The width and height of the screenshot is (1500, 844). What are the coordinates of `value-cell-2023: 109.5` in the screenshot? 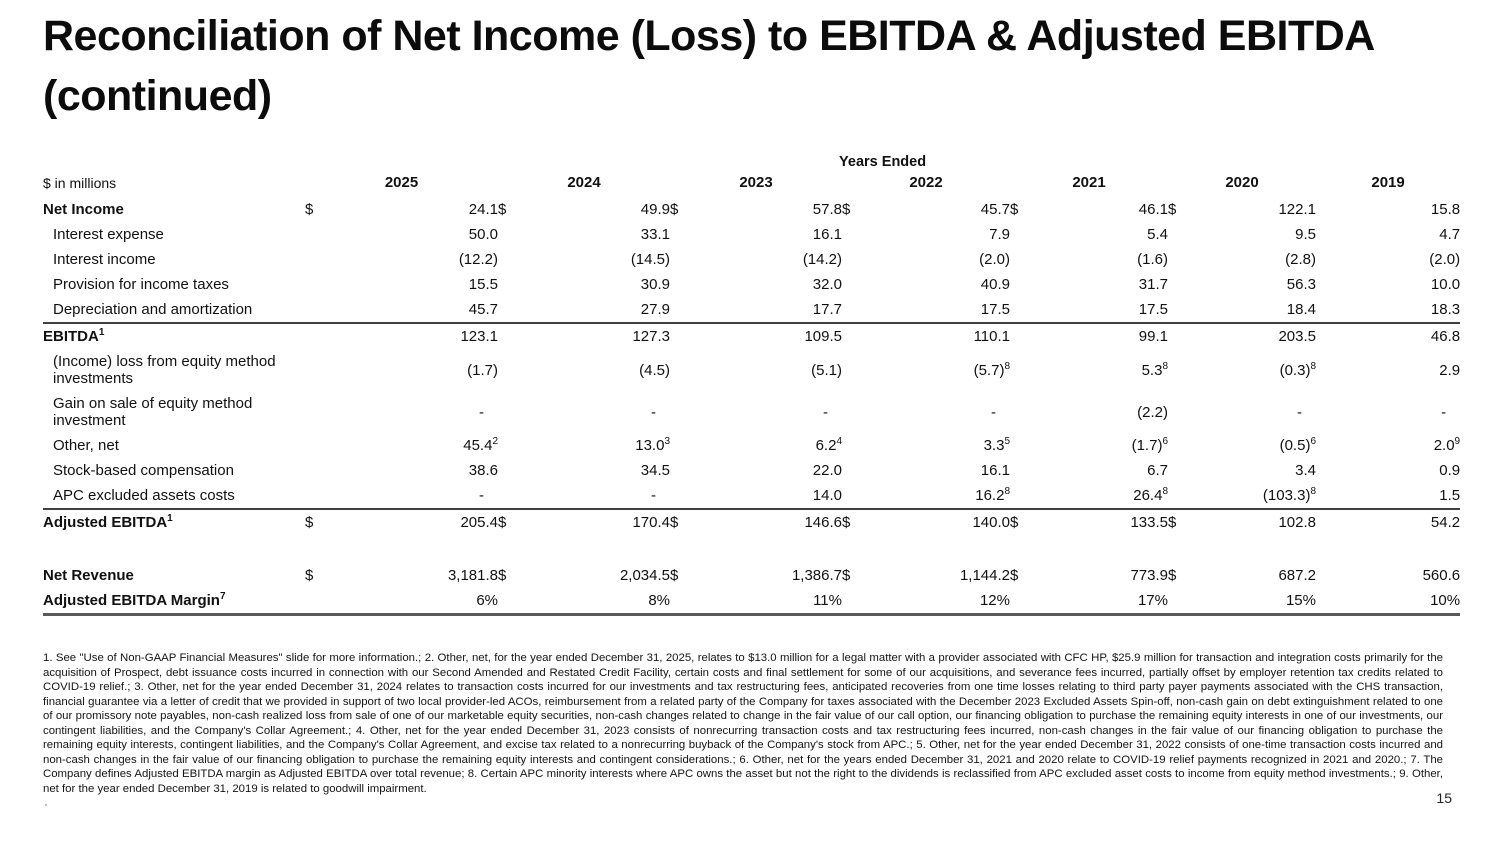 It's located at (823, 336).